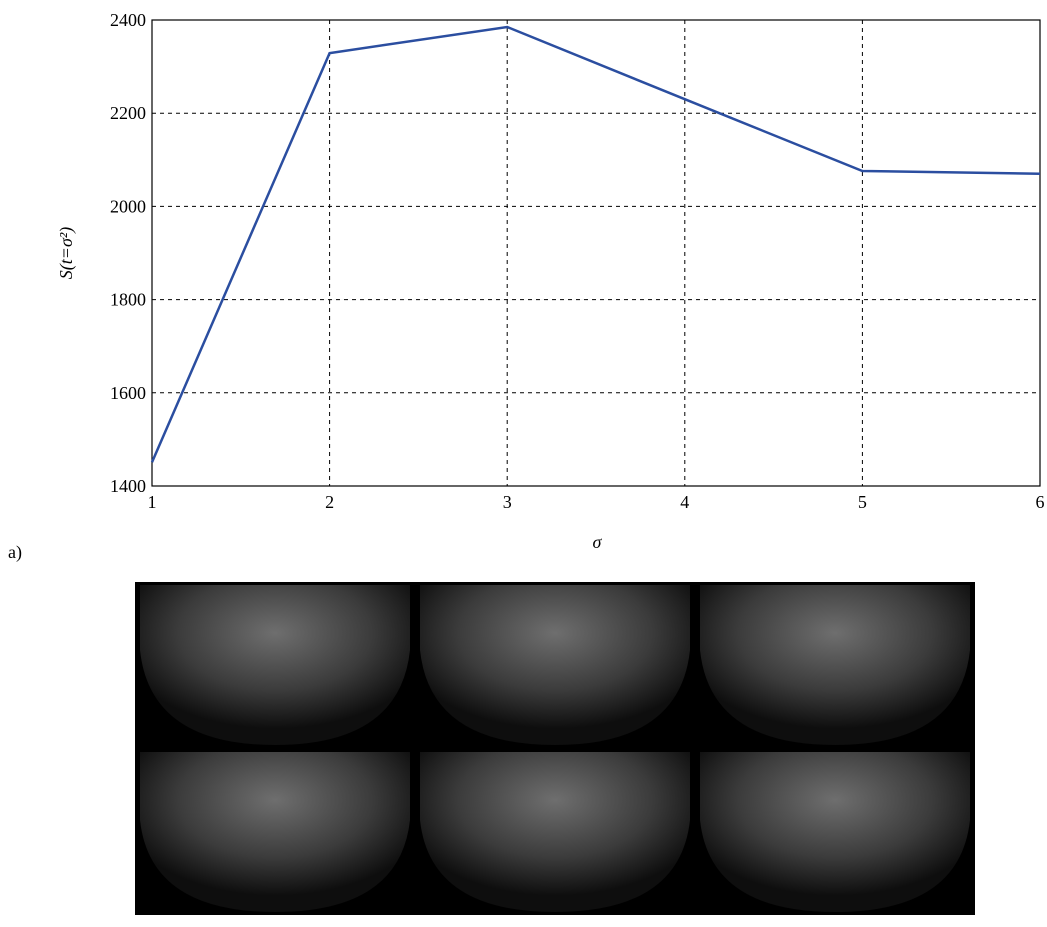  I want to click on x-tick-label: 5, so click(862, 502).